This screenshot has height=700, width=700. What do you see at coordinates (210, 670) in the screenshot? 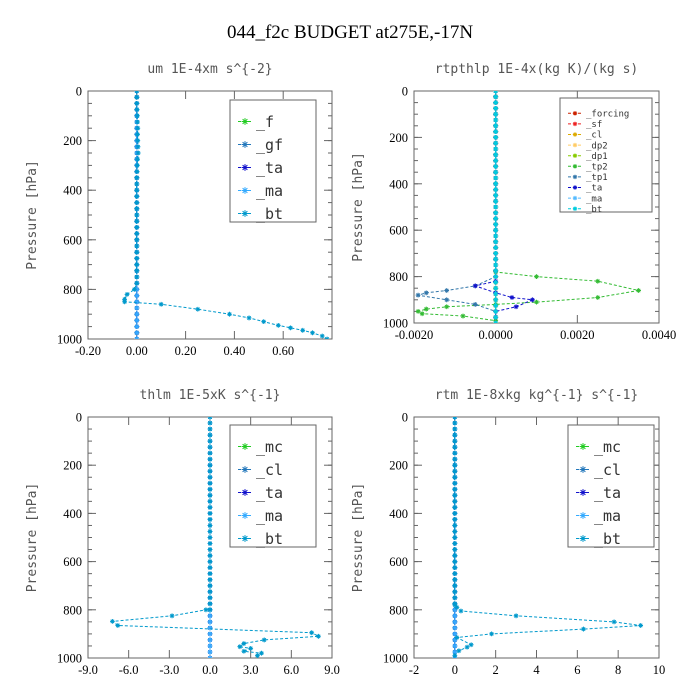
I see `x-tick-label: 0.0` at bounding box center [210, 670].